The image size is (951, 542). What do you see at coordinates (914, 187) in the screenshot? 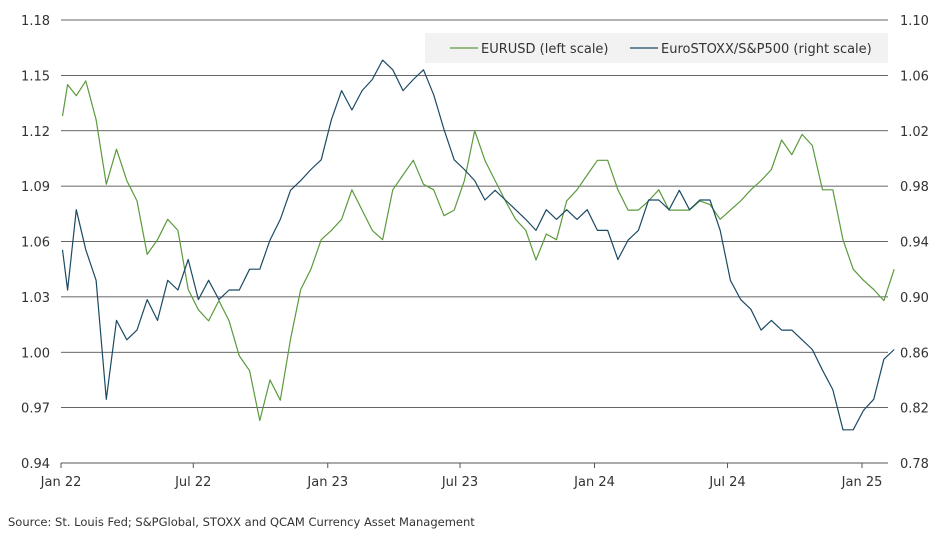
I see `right-tick-label: 0.98` at bounding box center [914, 187].